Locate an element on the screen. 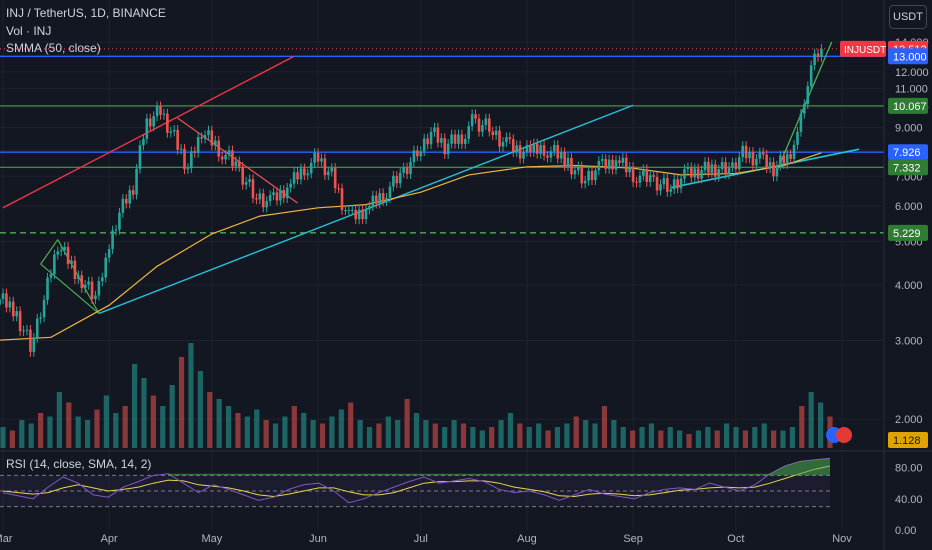 Image resolution: width=932 pixels, height=550 pixels. symbol-tag-label: INJUSDT is located at coordinates (865, 50).